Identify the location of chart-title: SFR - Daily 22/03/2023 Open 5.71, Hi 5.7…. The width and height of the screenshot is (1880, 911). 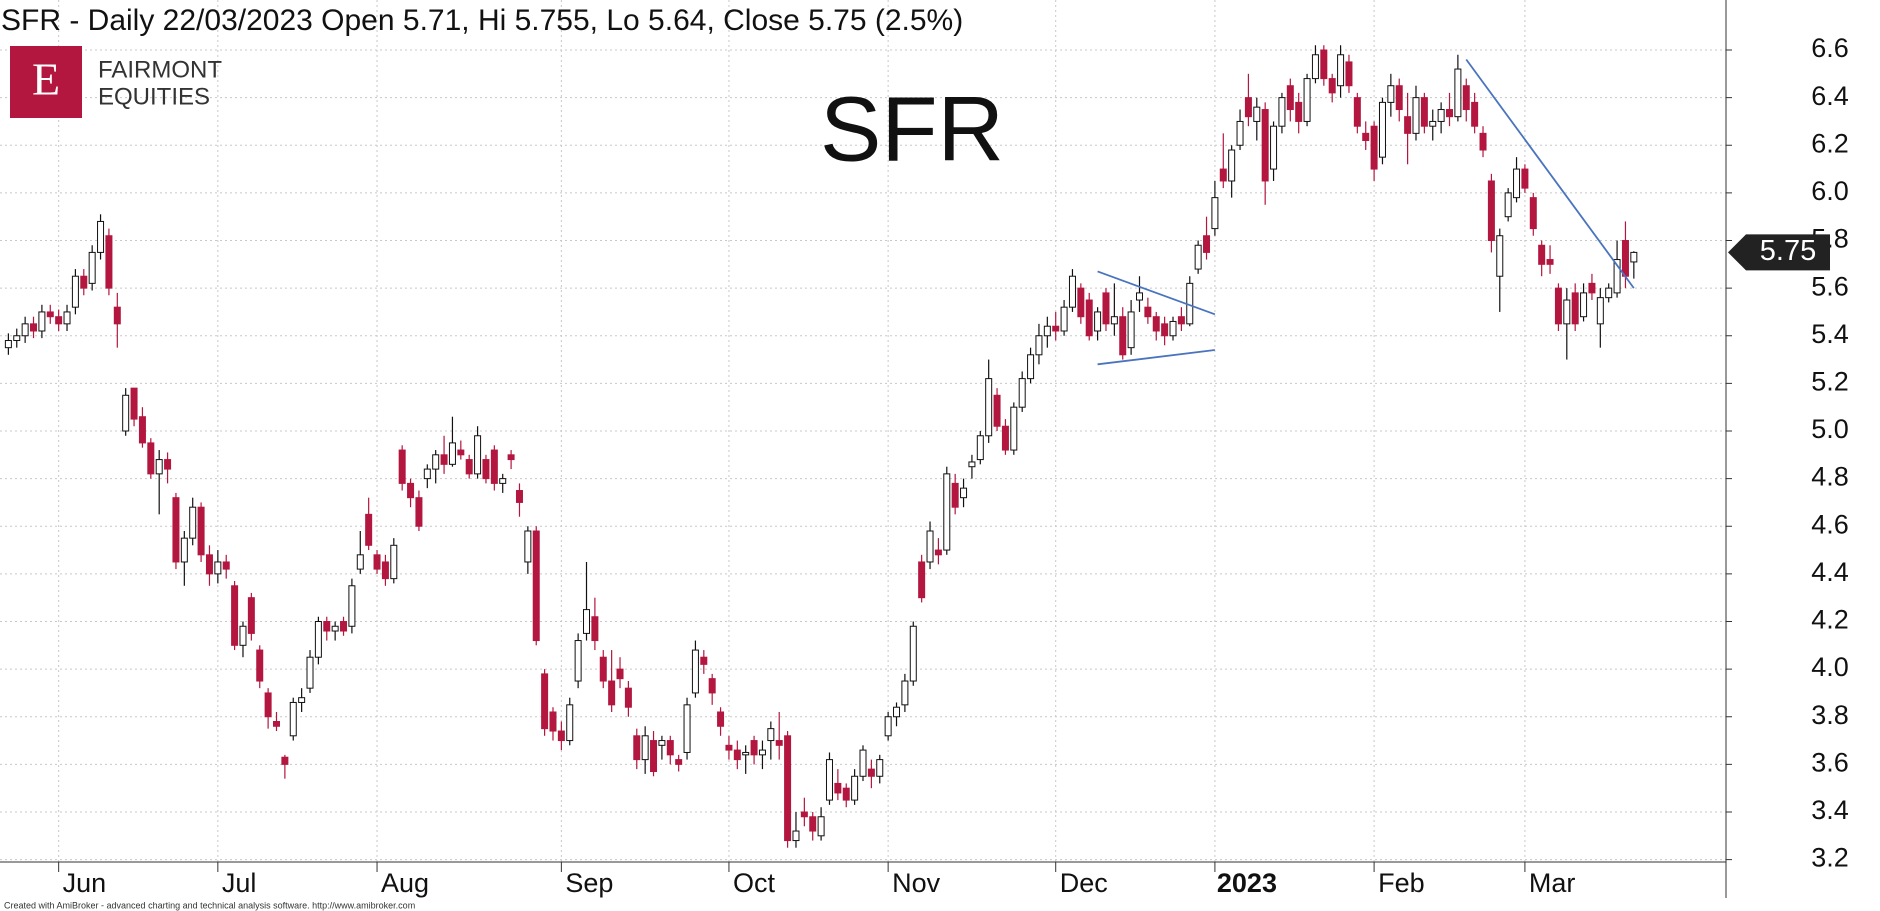
(482, 20).